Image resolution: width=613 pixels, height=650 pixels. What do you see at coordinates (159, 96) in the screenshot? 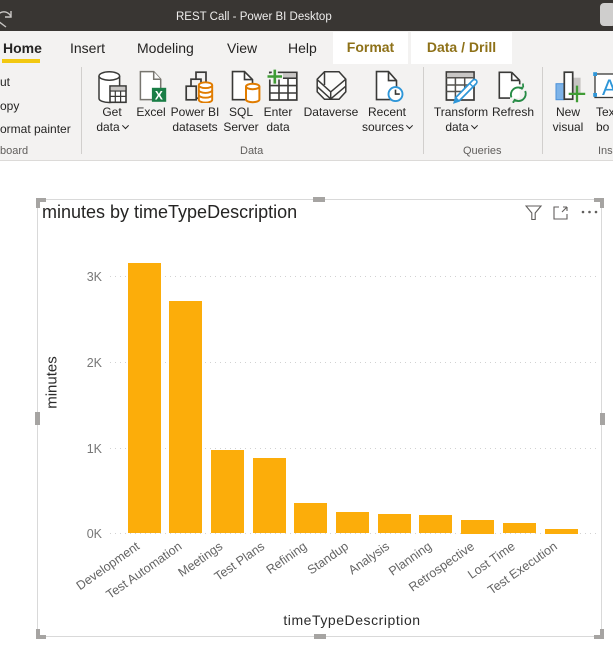
I see `svg-text: X` at bounding box center [159, 96].